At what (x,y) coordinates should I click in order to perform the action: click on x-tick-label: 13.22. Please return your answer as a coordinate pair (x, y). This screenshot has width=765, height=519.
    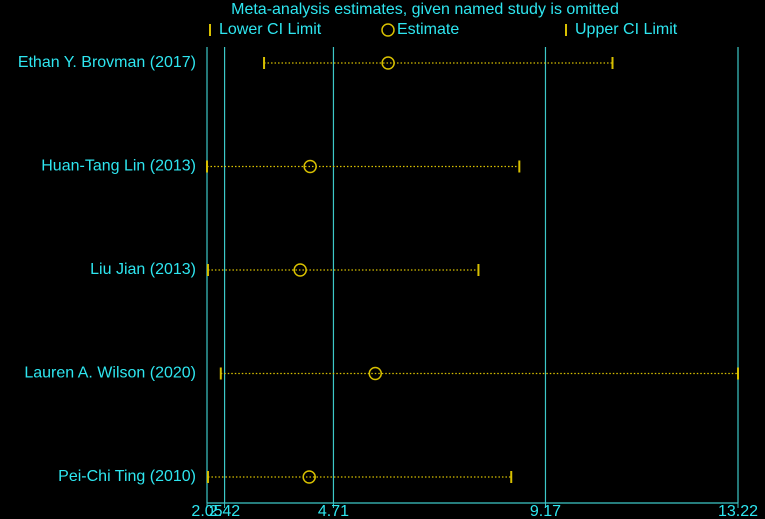
    Looking at the image, I should click on (738, 511).